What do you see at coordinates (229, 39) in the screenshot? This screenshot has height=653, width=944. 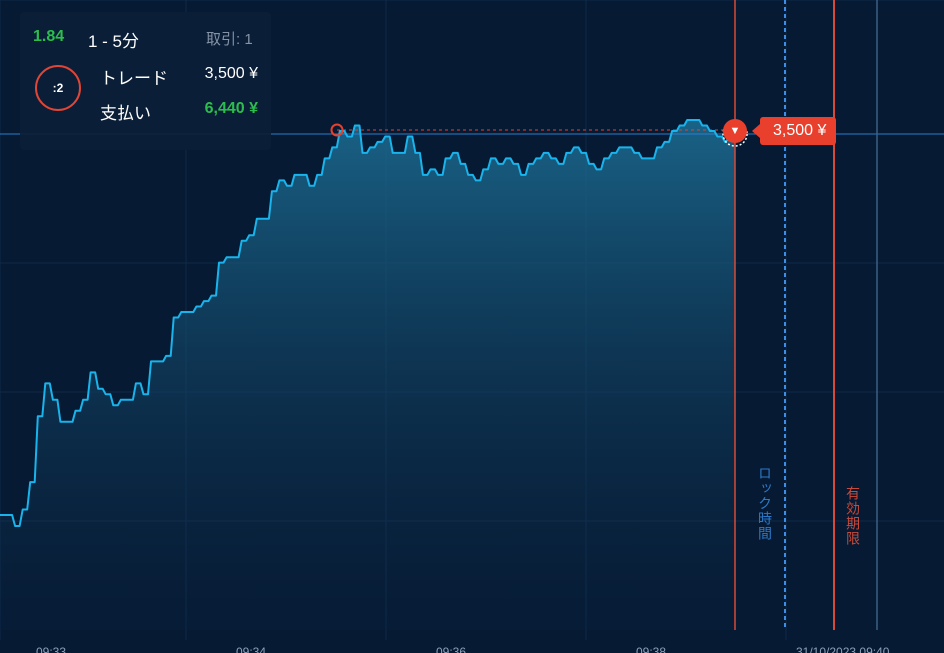 I see `trades-count: 取引: 1` at bounding box center [229, 39].